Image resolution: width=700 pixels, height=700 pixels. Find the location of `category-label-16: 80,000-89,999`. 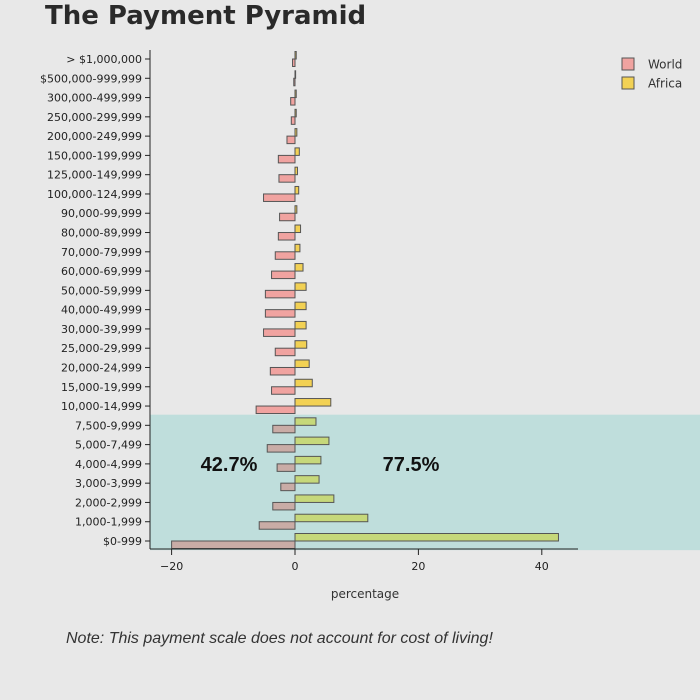

category-label-16: 80,000-89,999 is located at coordinates (101, 233).